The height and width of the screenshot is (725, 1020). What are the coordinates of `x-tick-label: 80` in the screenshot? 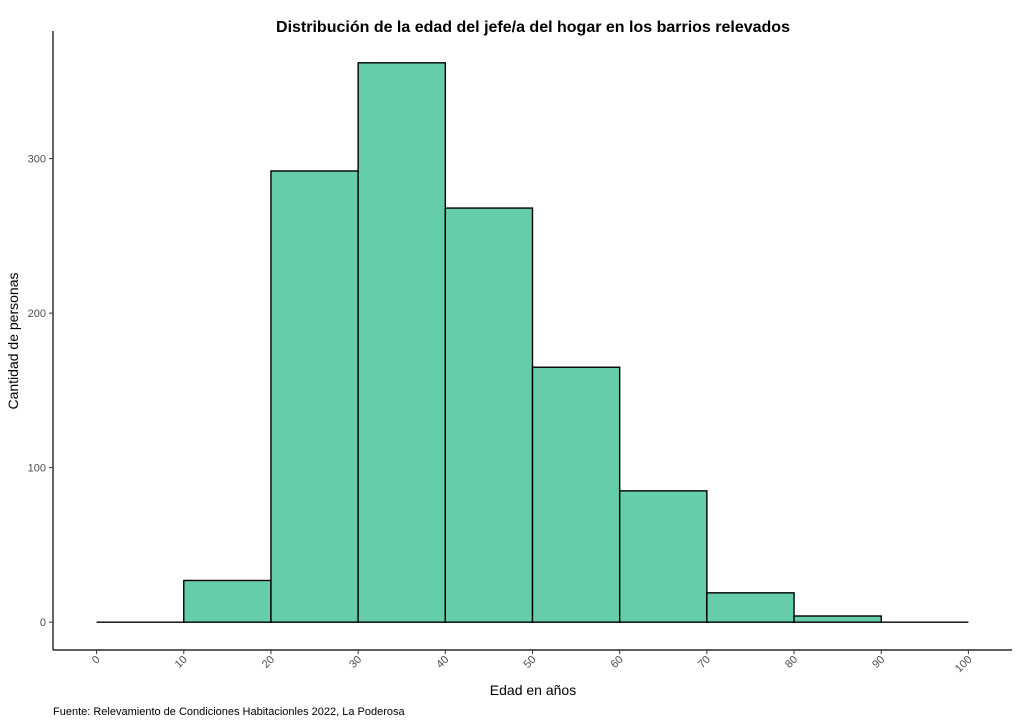 It's located at (791, 662).